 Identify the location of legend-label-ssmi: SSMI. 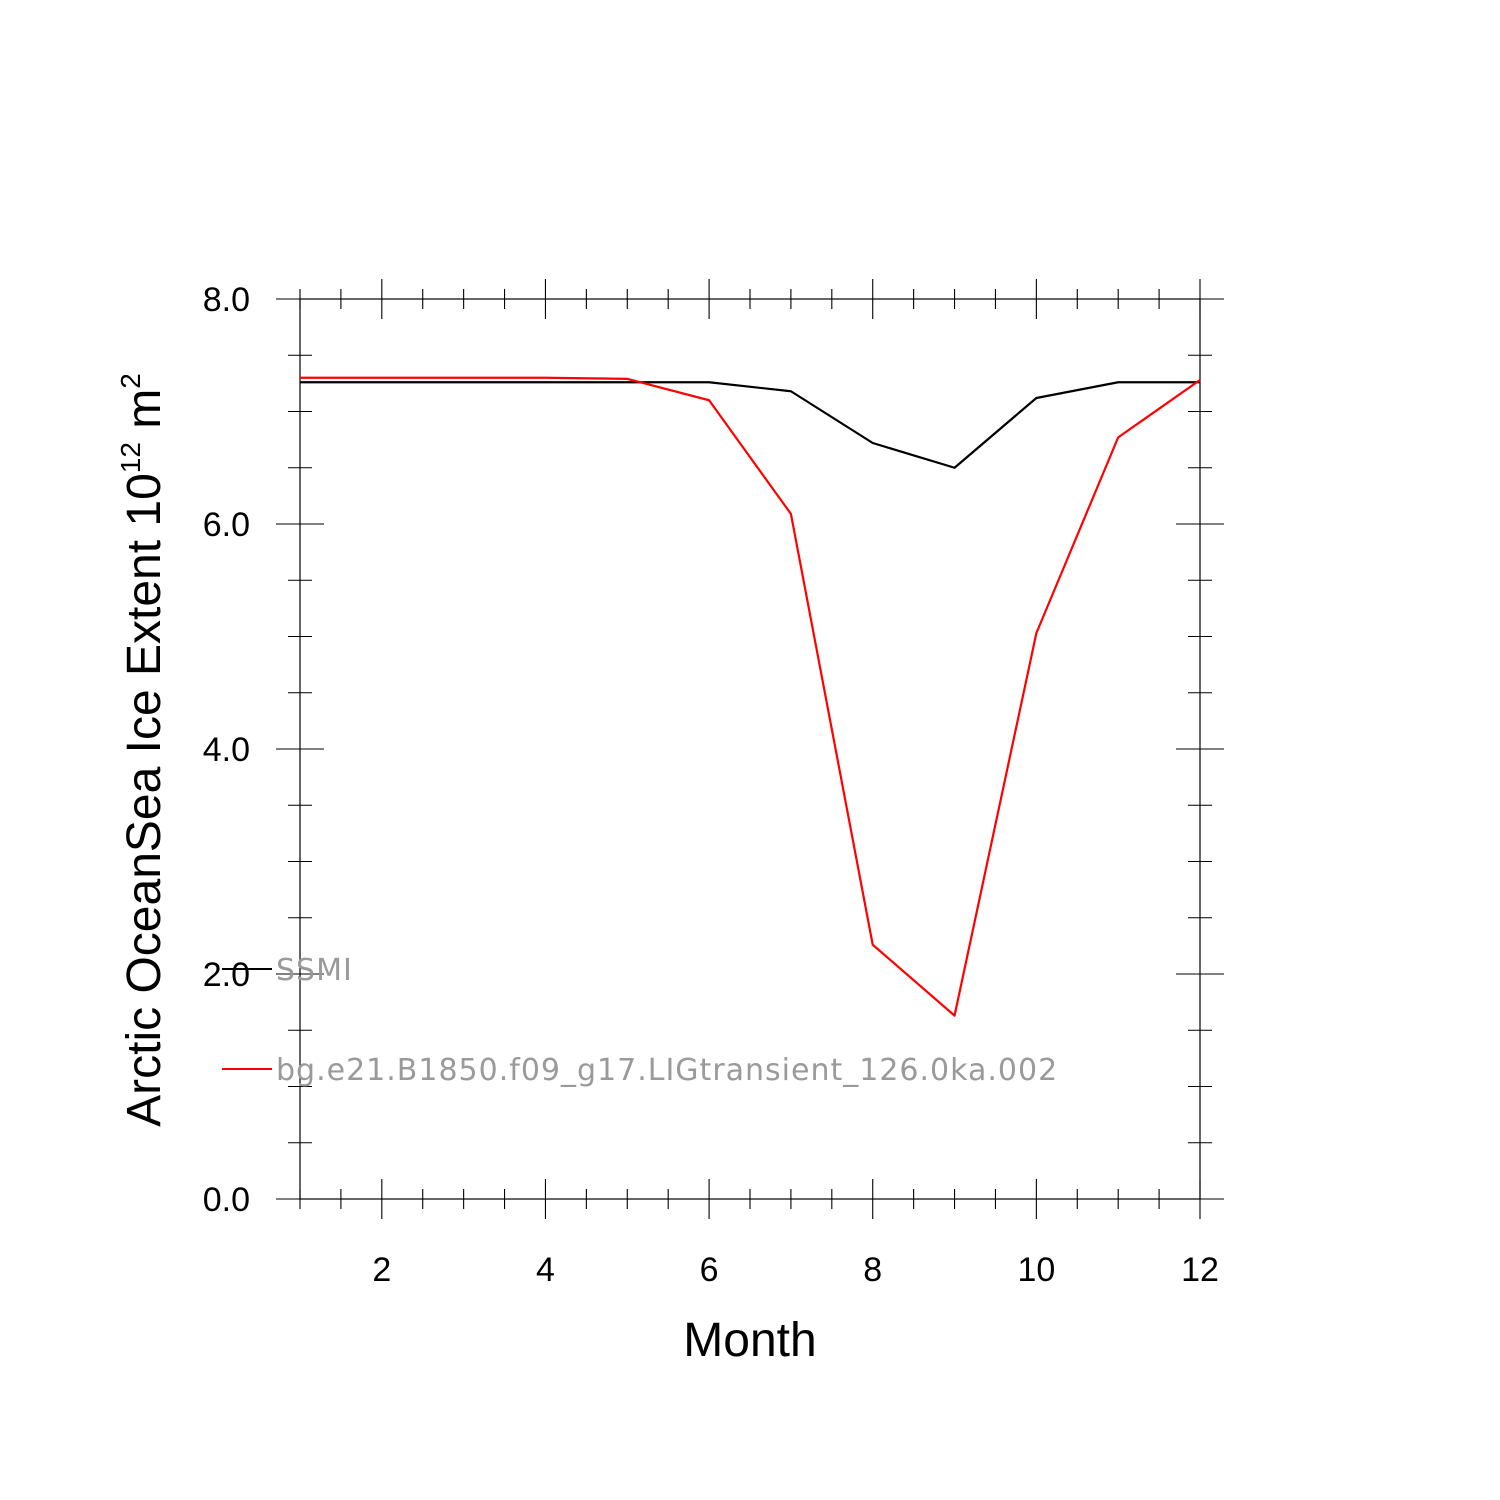
(314, 970).